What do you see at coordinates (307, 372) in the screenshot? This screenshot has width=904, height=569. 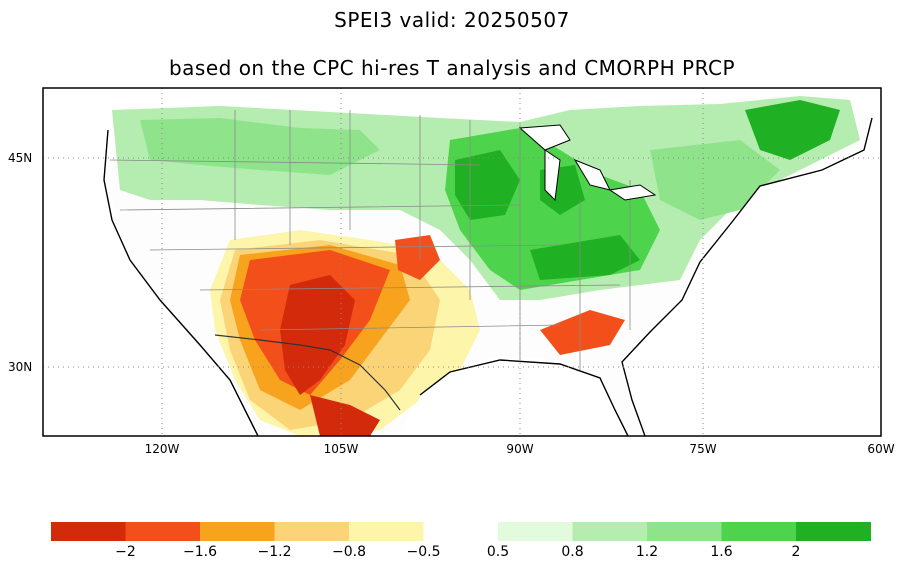 I see `mexico-border` at bounding box center [307, 372].